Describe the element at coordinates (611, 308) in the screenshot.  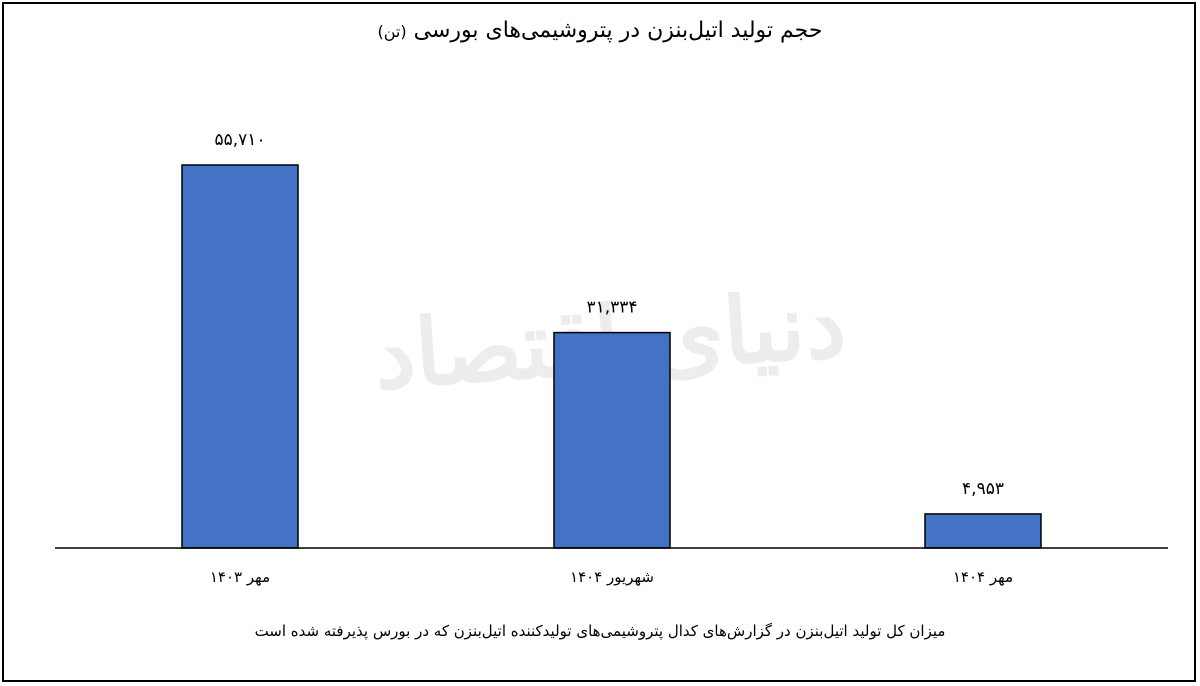
I see `data-label: ۳۱,۳۳۴` at that location.